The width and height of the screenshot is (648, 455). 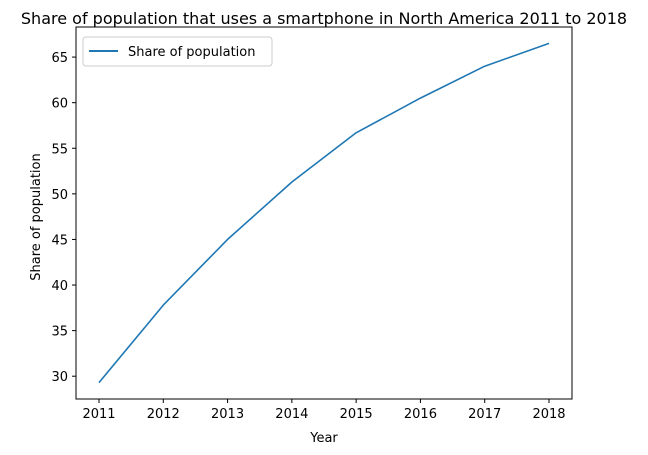 What do you see at coordinates (98, 414) in the screenshot?
I see `x-tick-label: 2011` at bounding box center [98, 414].